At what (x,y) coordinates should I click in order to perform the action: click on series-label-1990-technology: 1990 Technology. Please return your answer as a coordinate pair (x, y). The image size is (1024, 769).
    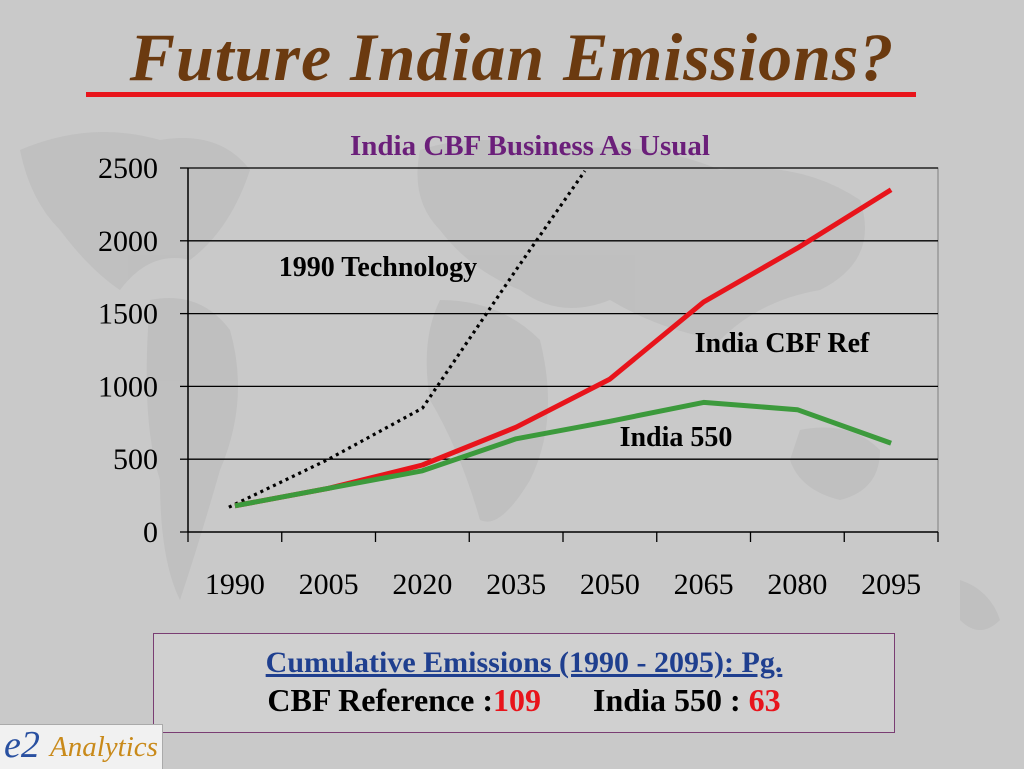
    Looking at the image, I should click on (378, 267).